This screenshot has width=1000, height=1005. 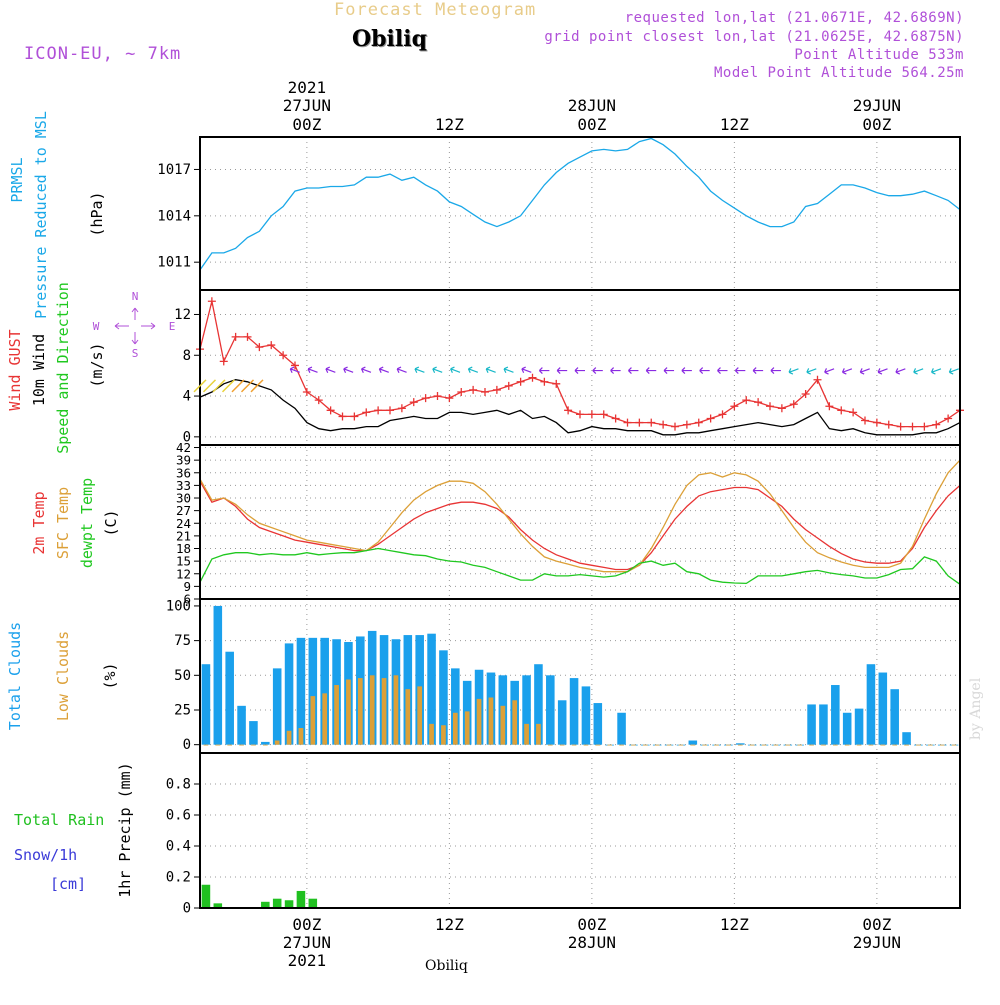 I want to click on panel-clouds: 0 25 50 75 100, so click(x=563, y=676).